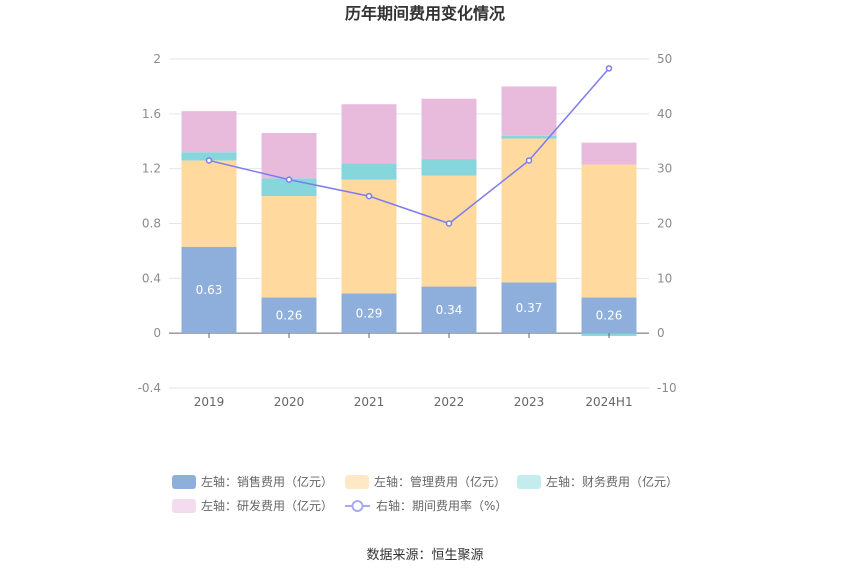  What do you see at coordinates (289, 247) in the screenshot?
I see `bar-mgmt-2020` at bounding box center [289, 247].